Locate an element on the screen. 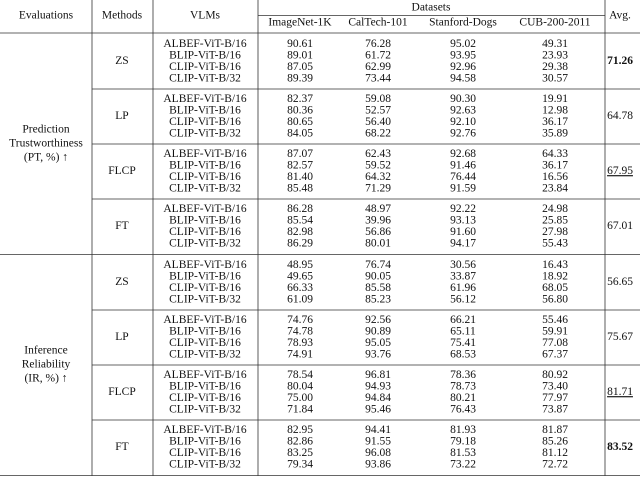  cell-value: 16.56 is located at coordinates (555, 177).